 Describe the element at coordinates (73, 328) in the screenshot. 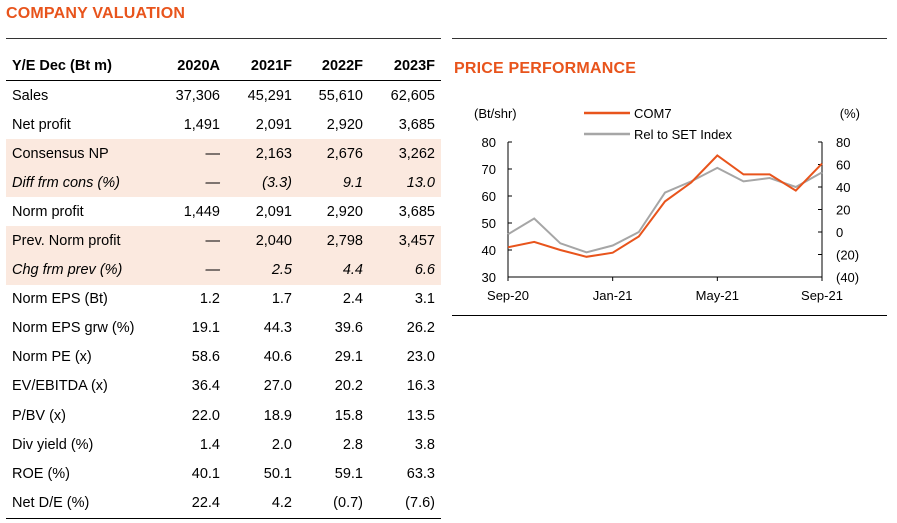

I see `row-label: Norm EPS grw (%)` at that location.